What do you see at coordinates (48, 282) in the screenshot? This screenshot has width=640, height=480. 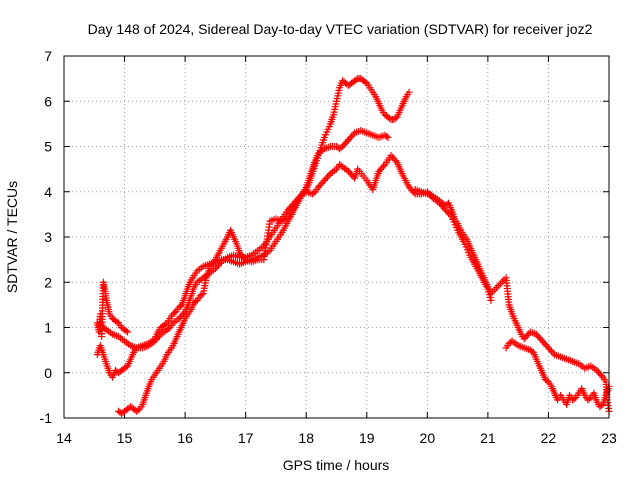 I see `y-tick-label: 2` at bounding box center [48, 282].